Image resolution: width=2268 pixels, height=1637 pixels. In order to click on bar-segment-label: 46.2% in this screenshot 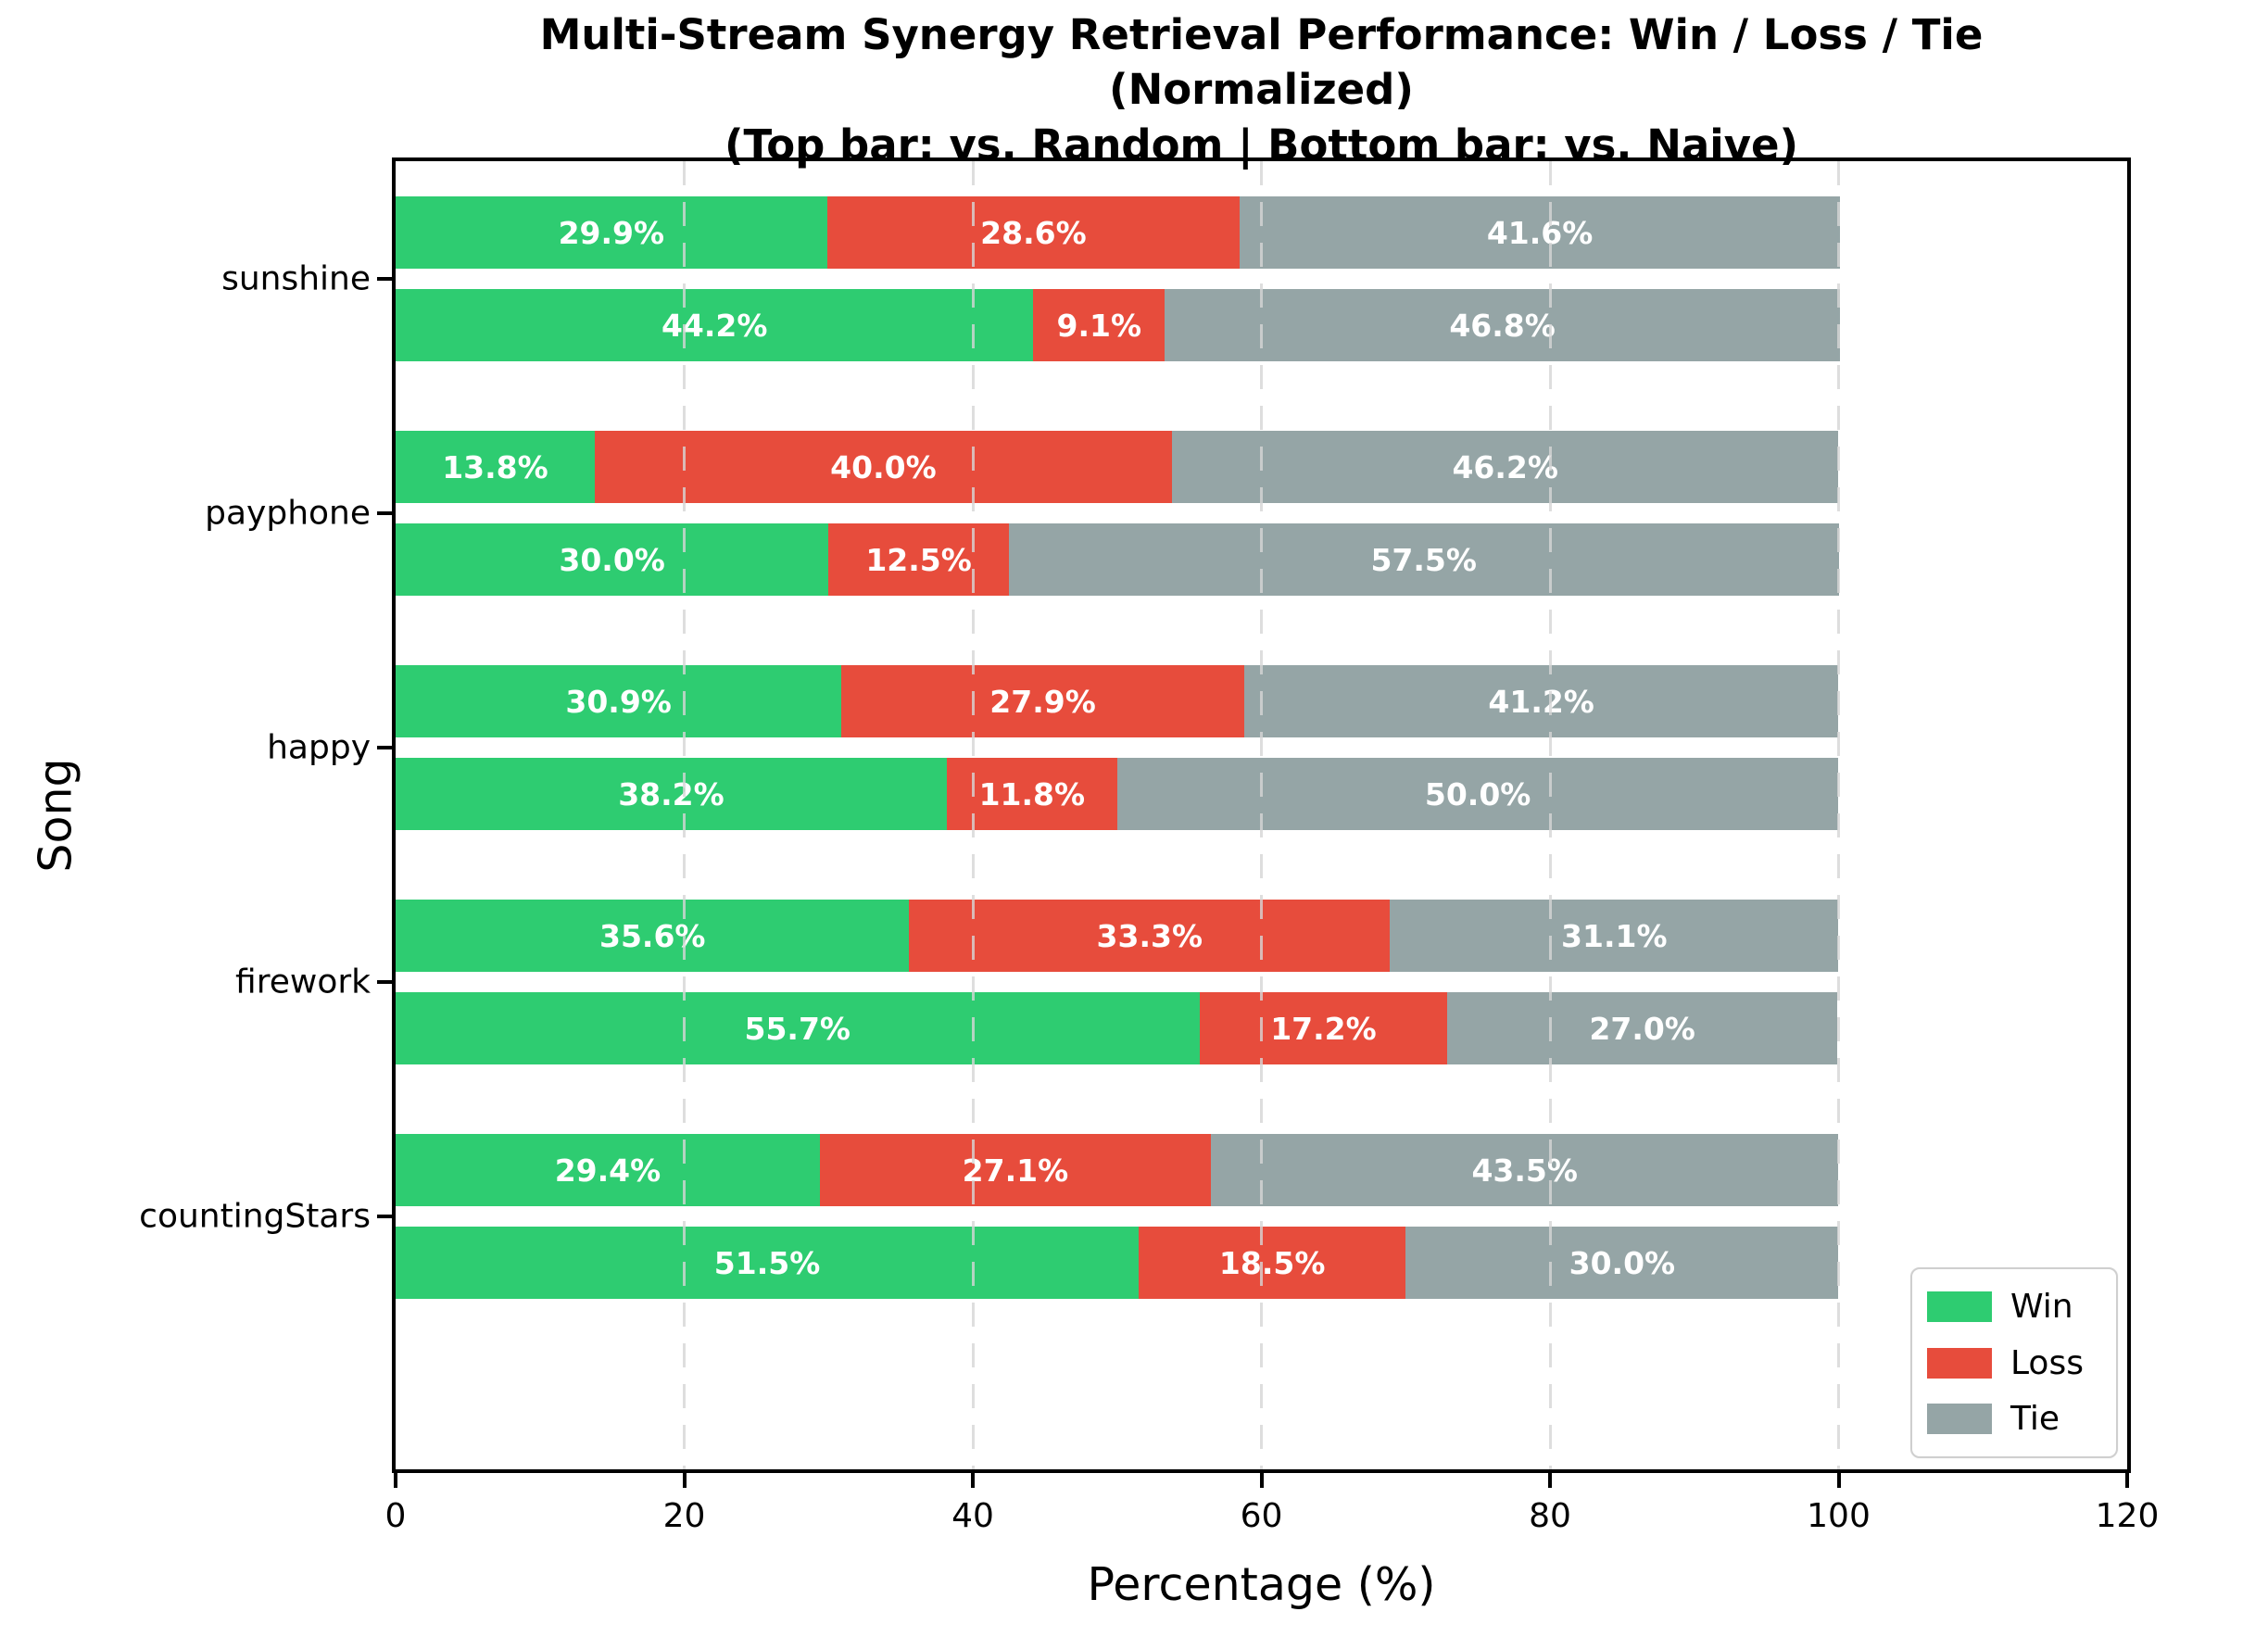, I will do `click(1505, 466)`.